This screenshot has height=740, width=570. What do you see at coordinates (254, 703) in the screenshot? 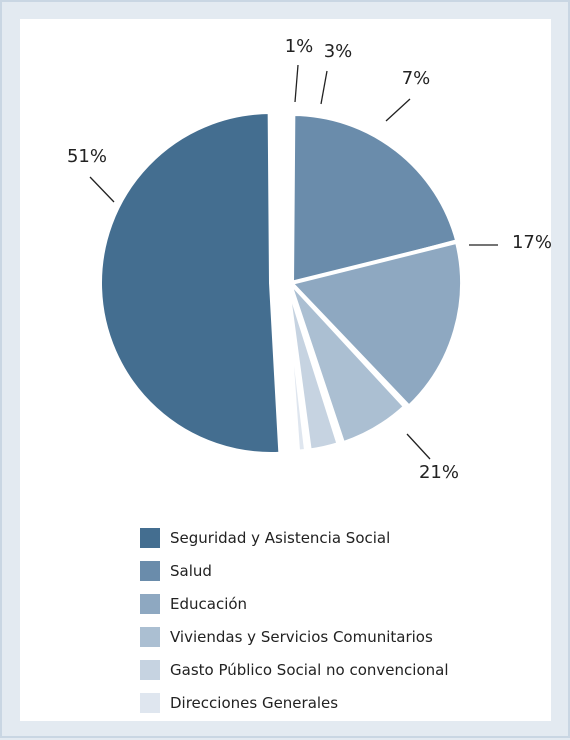
I see `legend-label: Direcciones Generales` at bounding box center [254, 703].